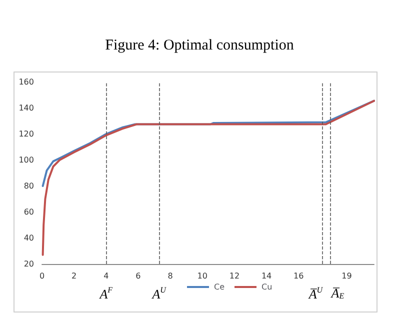  What do you see at coordinates (26, 108) in the screenshot?
I see `y-tick-label: 140` at bounding box center [26, 108].